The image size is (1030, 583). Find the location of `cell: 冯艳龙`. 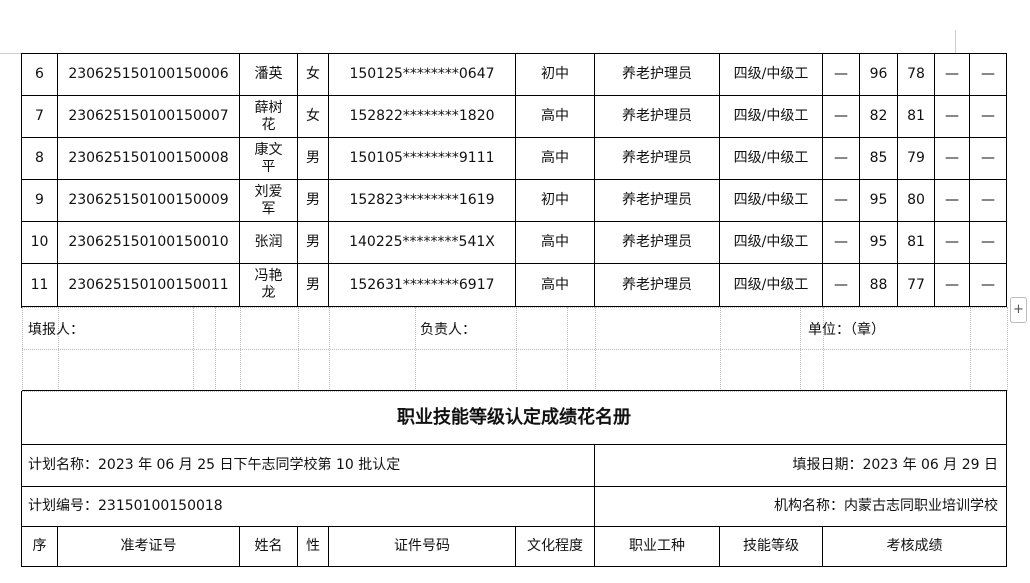

cell: 冯艳龙 is located at coordinates (269, 285).